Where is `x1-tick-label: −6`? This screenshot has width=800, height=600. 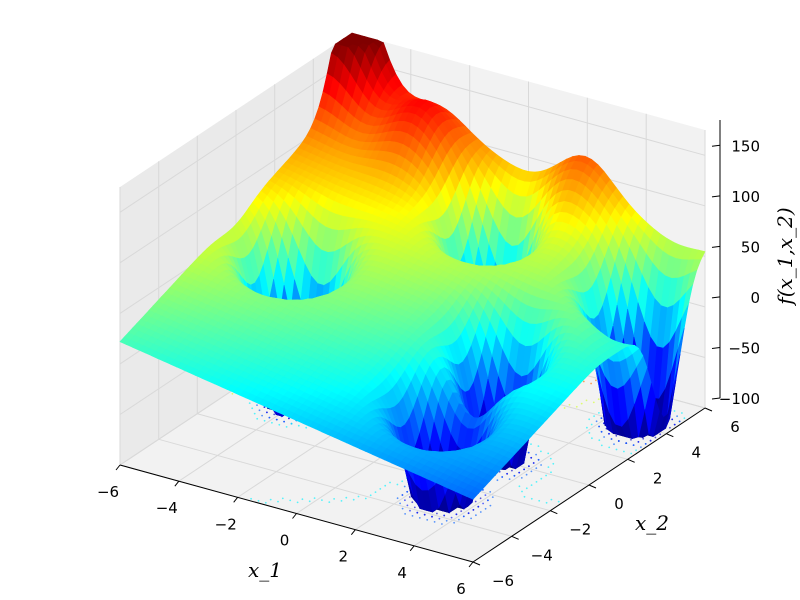
x1-tick-label: −6 is located at coordinates (108, 492).